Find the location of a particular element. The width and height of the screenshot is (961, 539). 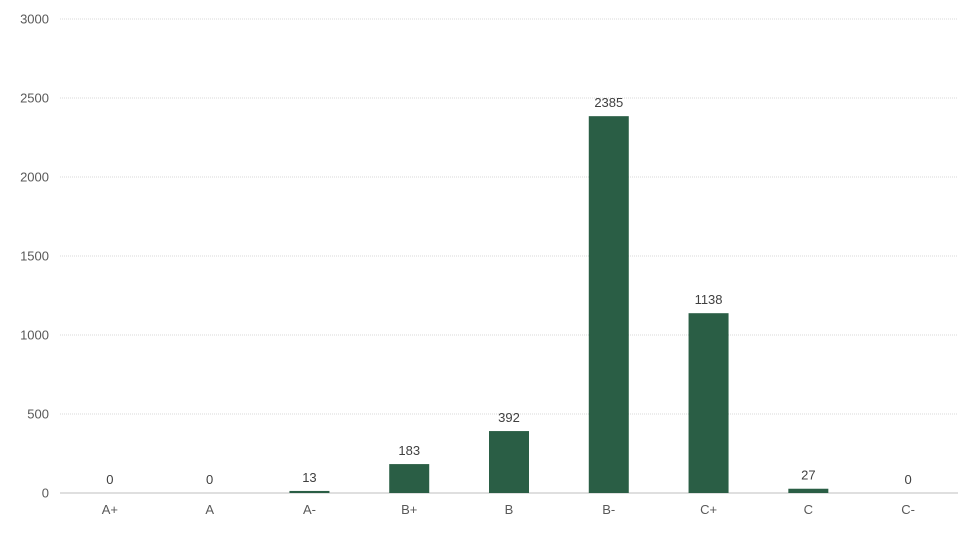

data-label: 392 is located at coordinates (509, 417).